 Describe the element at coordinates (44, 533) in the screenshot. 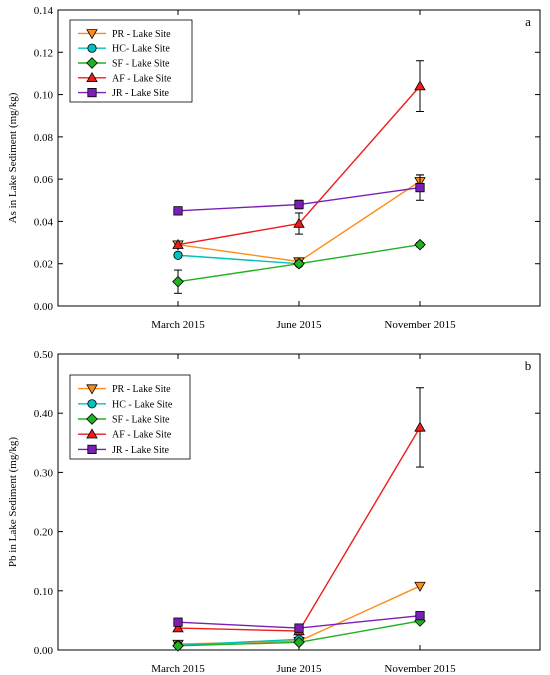

I see `y-tick-label: 0.20` at that location.